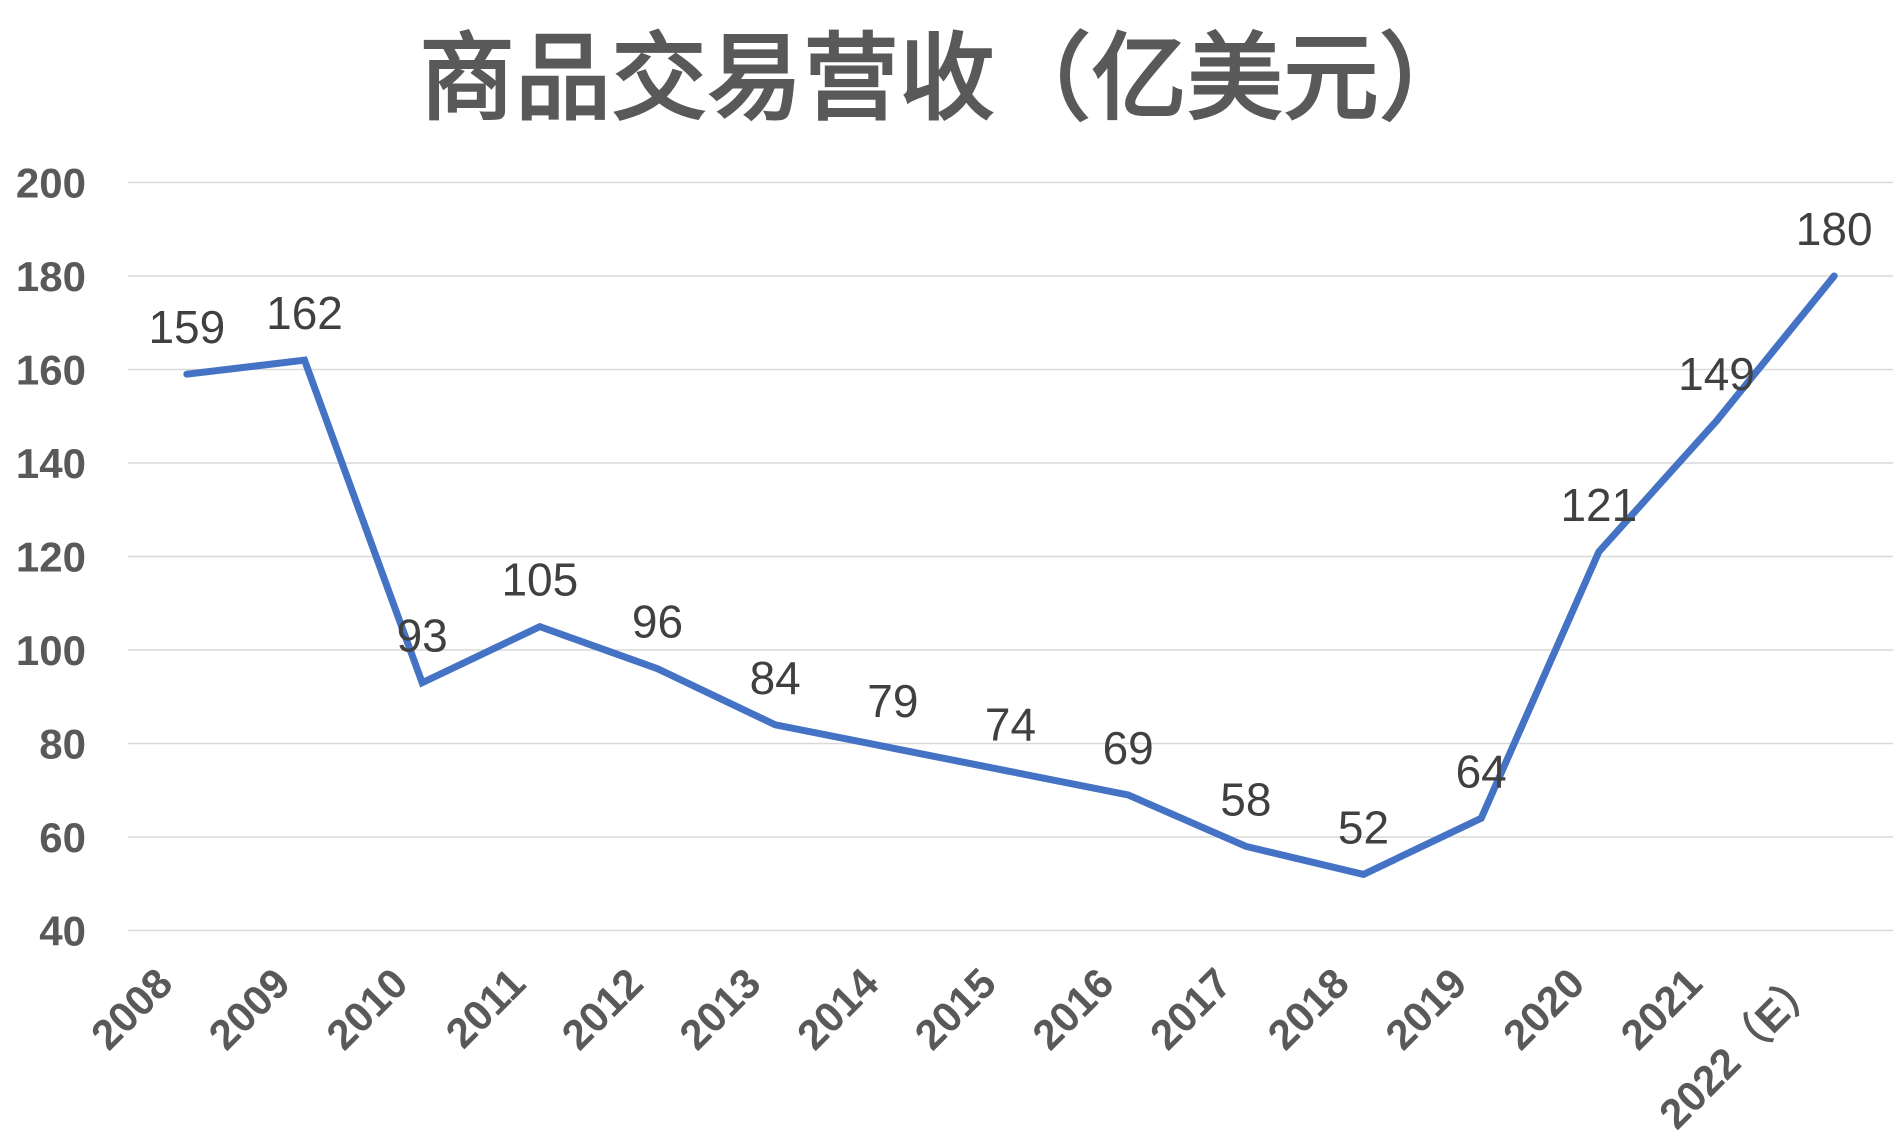 The height and width of the screenshot is (1139, 1895). What do you see at coordinates (1598, 505) in the screenshot?
I see `data-label-2020: 121` at bounding box center [1598, 505].